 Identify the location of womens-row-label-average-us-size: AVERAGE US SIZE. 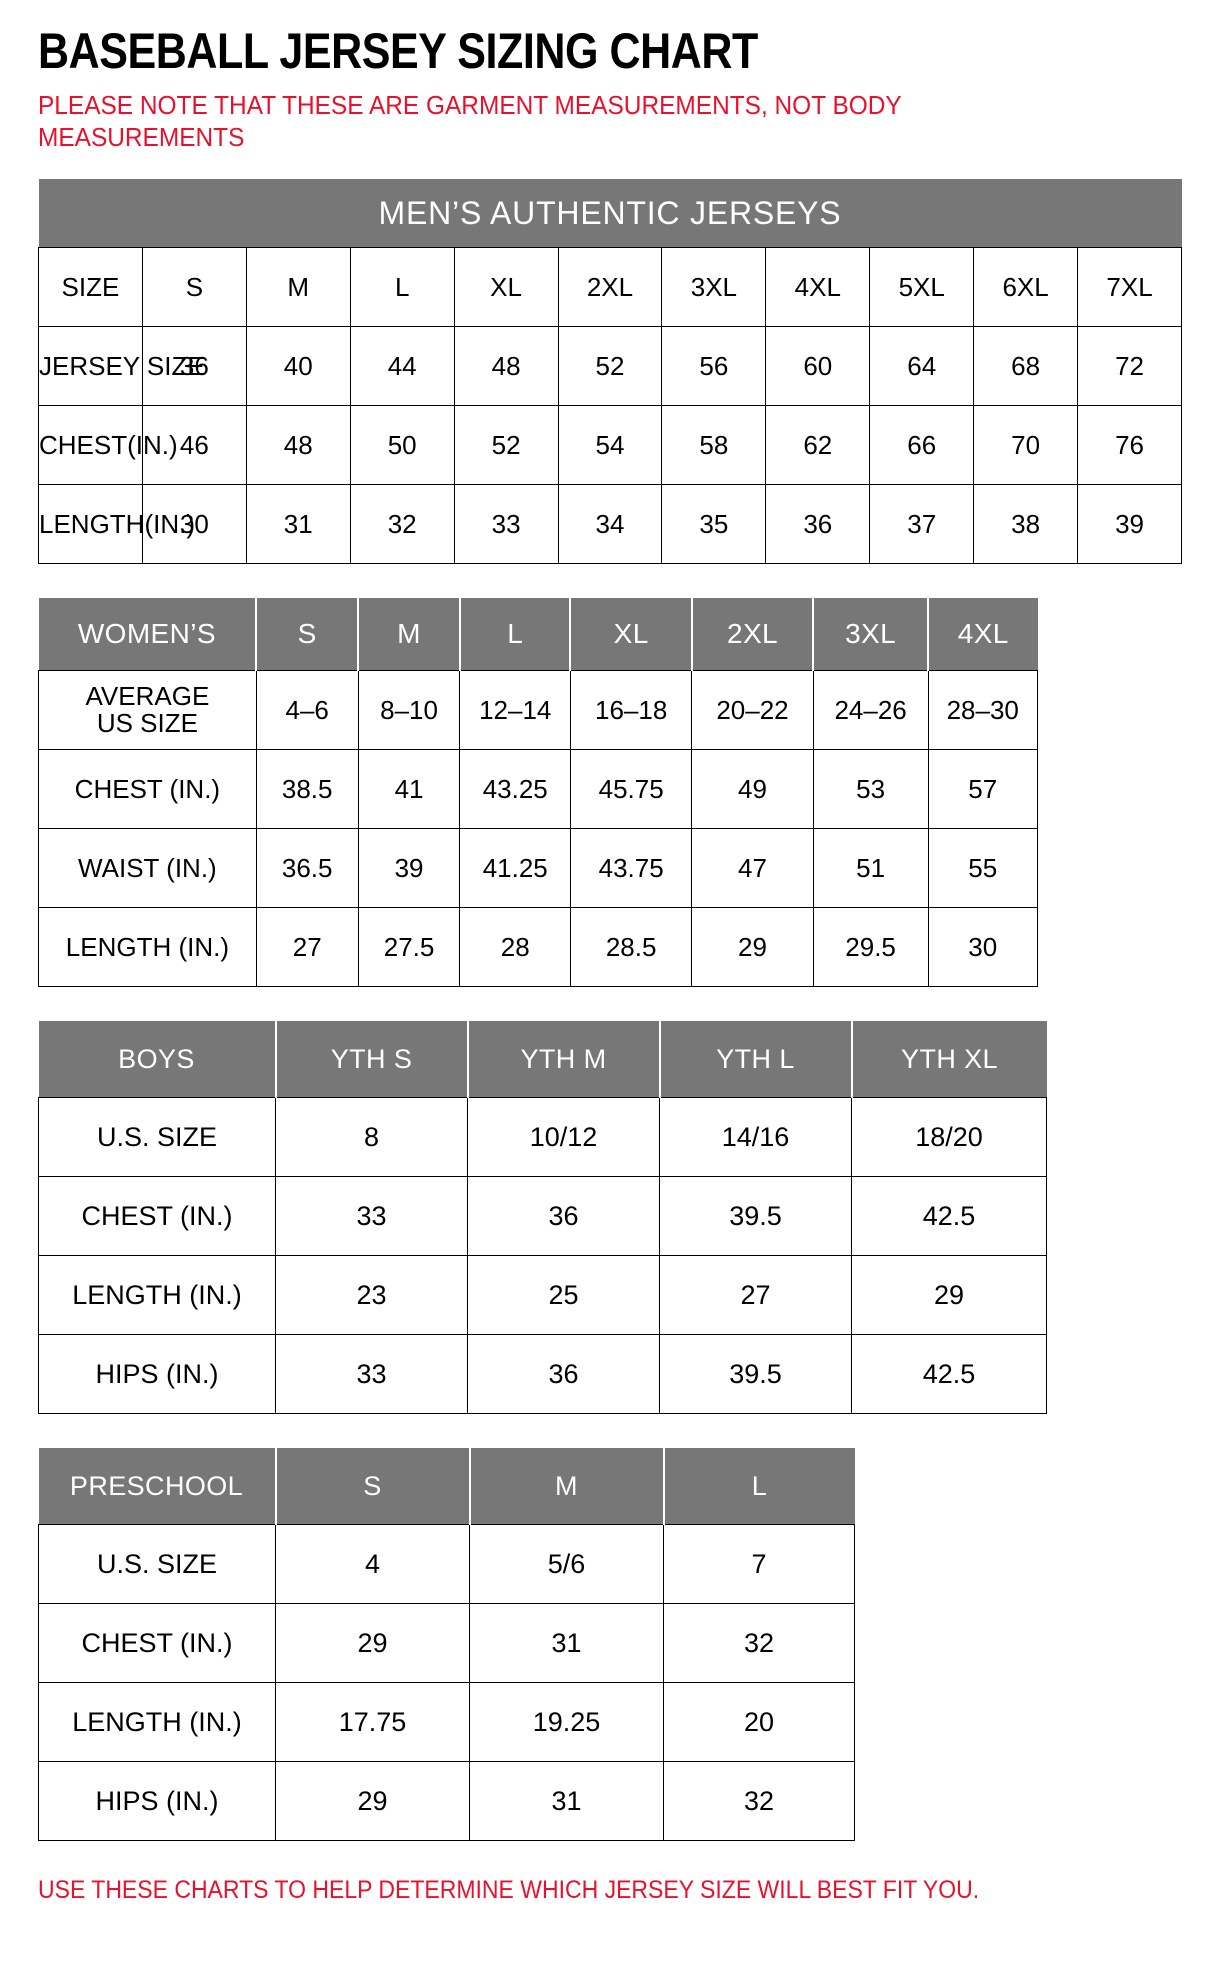
(147, 710).